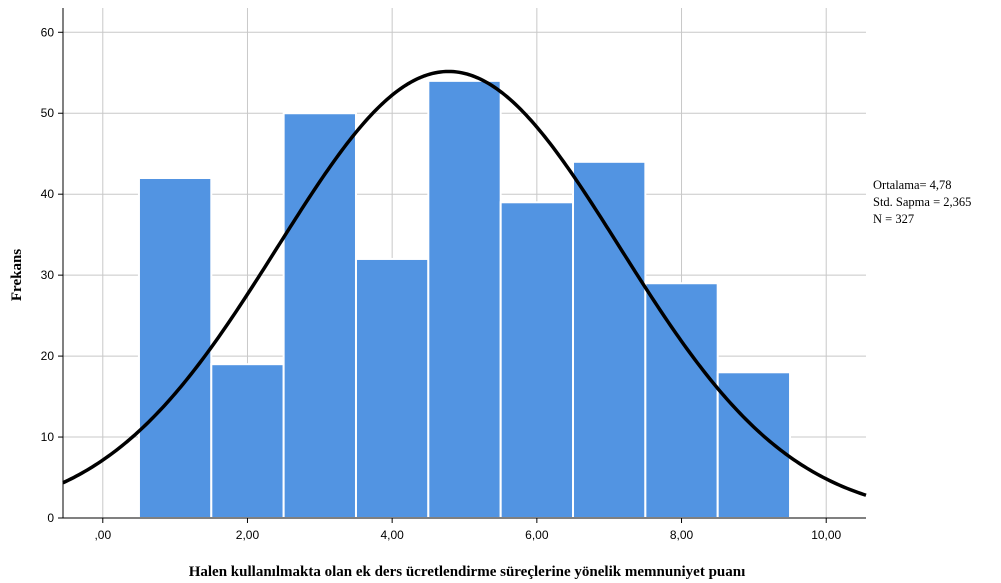 Image resolution: width=1001 pixels, height=583 pixels. Describe the element at coordinates (102, 535) in the screenshot. I see `x-tick-label: ,00` at that location.